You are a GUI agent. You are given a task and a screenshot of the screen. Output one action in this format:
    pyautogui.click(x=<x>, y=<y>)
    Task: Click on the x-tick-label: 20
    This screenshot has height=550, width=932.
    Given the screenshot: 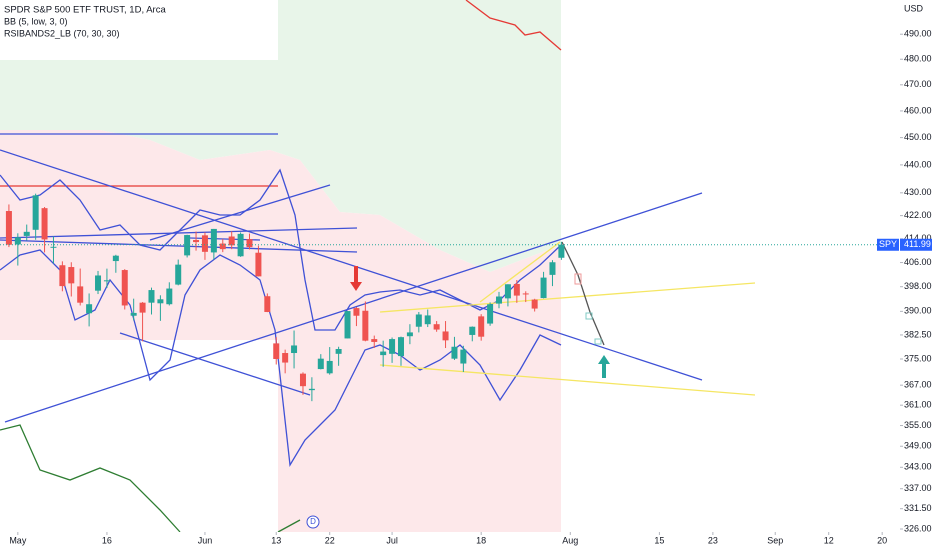 What is the action you would take?
    pyautogui.click(x=882, y=540)
    